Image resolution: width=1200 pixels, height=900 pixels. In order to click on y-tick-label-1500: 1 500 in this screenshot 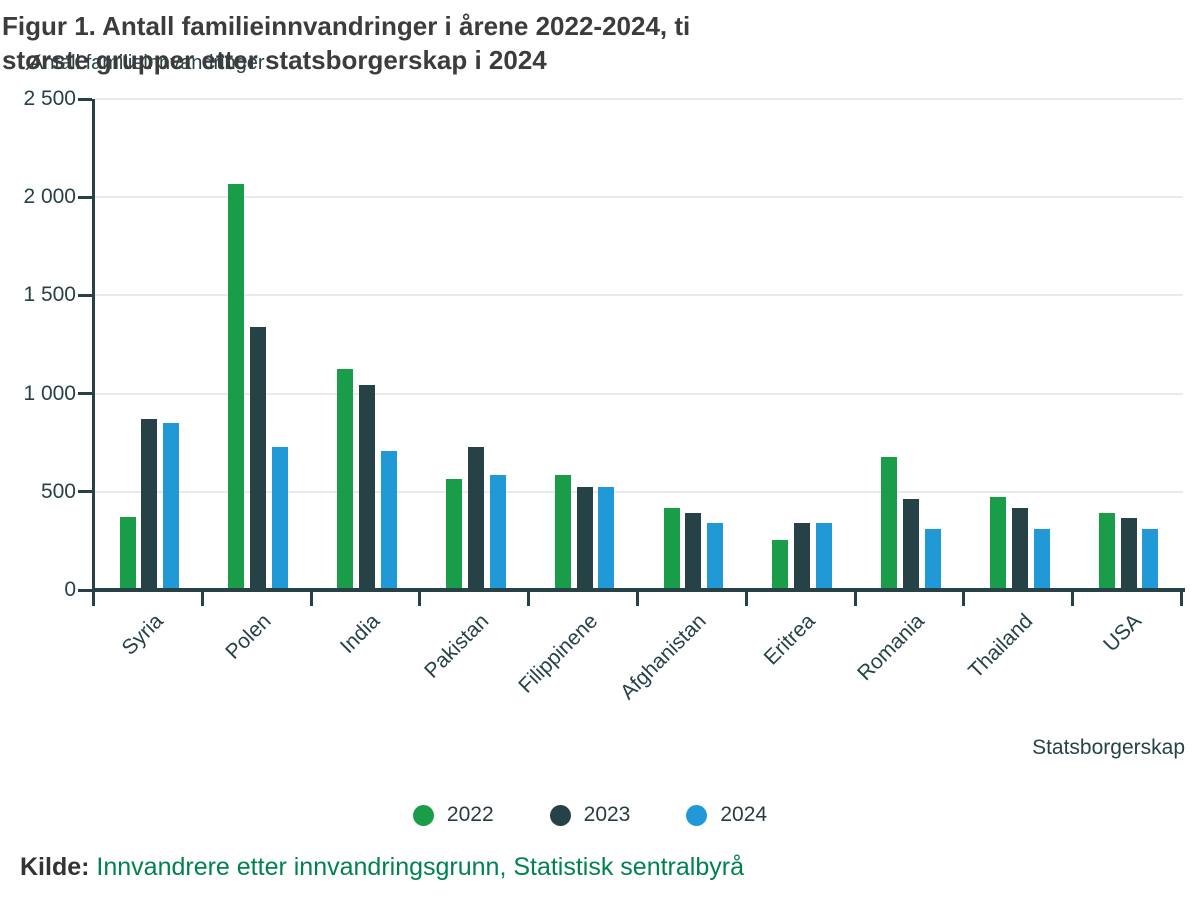, I will do `click(49, 295)`.